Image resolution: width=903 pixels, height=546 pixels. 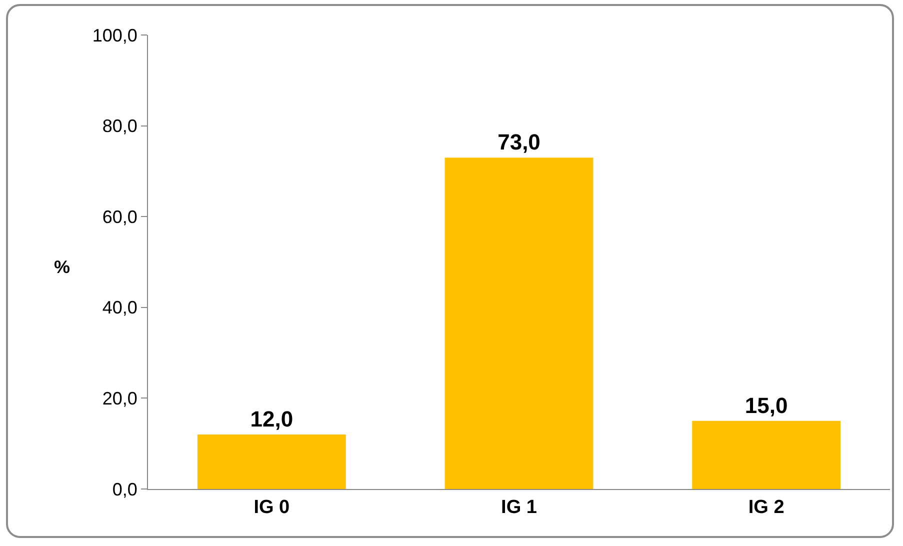 What do you see at coordinates (115, 35) in the screenshot?
I see `y-tick-label: 100,0` at bounding box center [115, 35].